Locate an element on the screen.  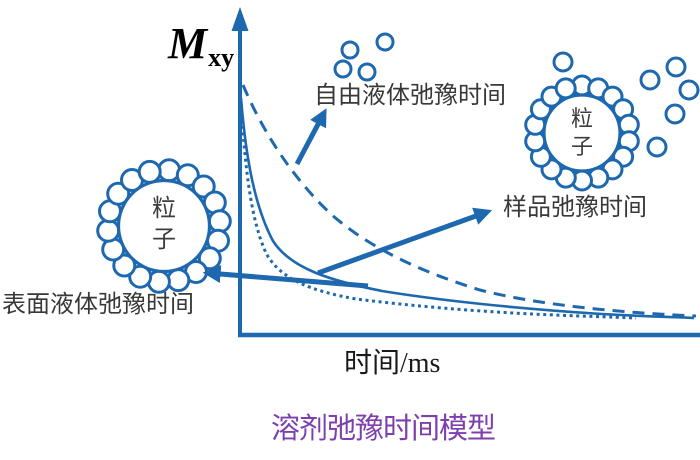
y-axis-label-subscript: xy is located at coordinates (221, 57).